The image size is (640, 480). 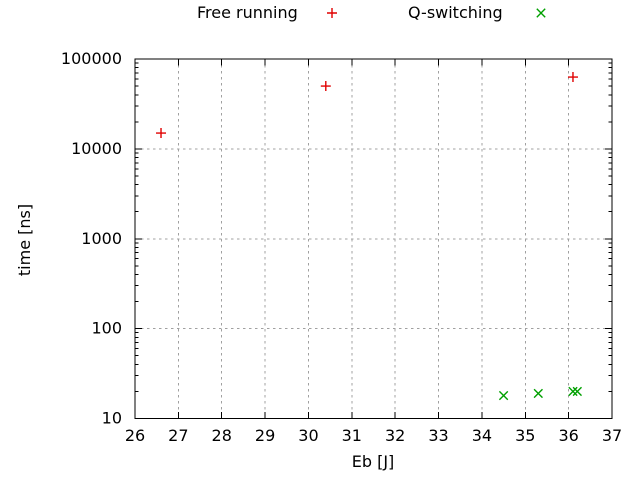 What do you see at coordinates (438, 435) in the screenshot?
I see `x-tick-label: 33` at bounding box center [438, 435].